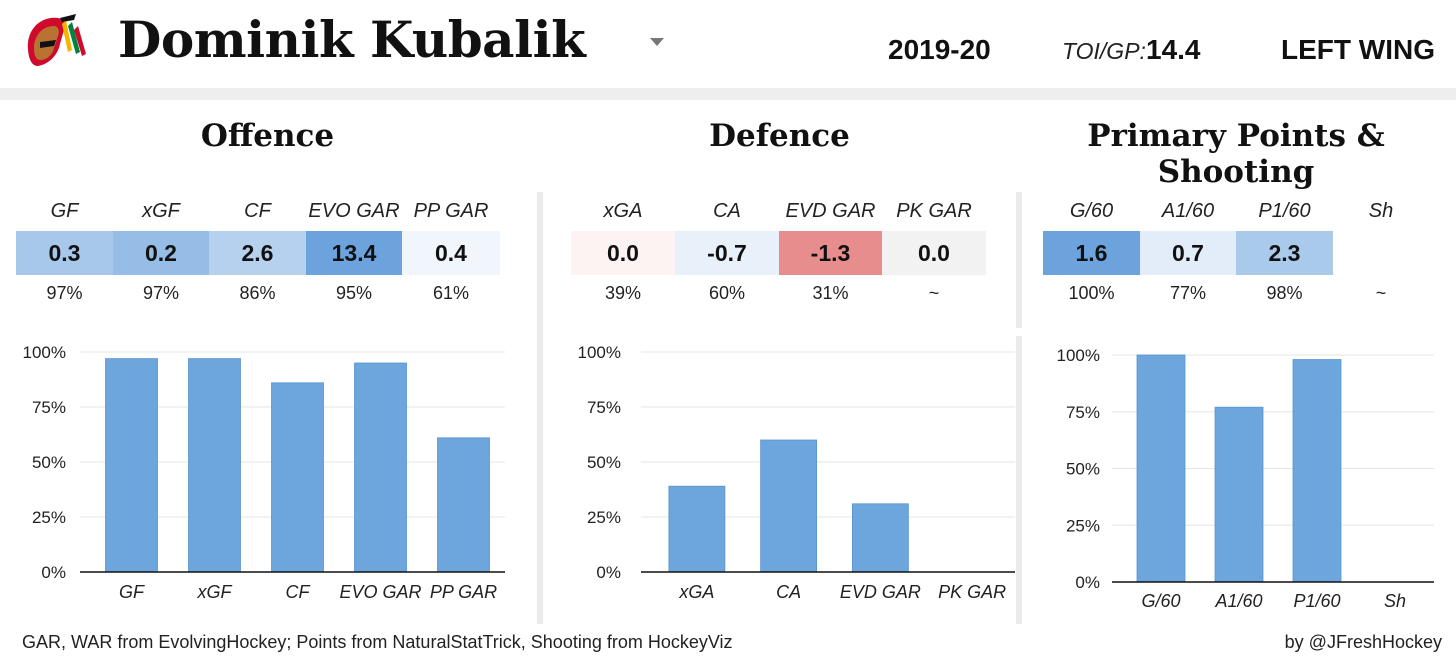 The image size is (1456, 671). I want to click on stat-value: -0.7, so click(727, 253).